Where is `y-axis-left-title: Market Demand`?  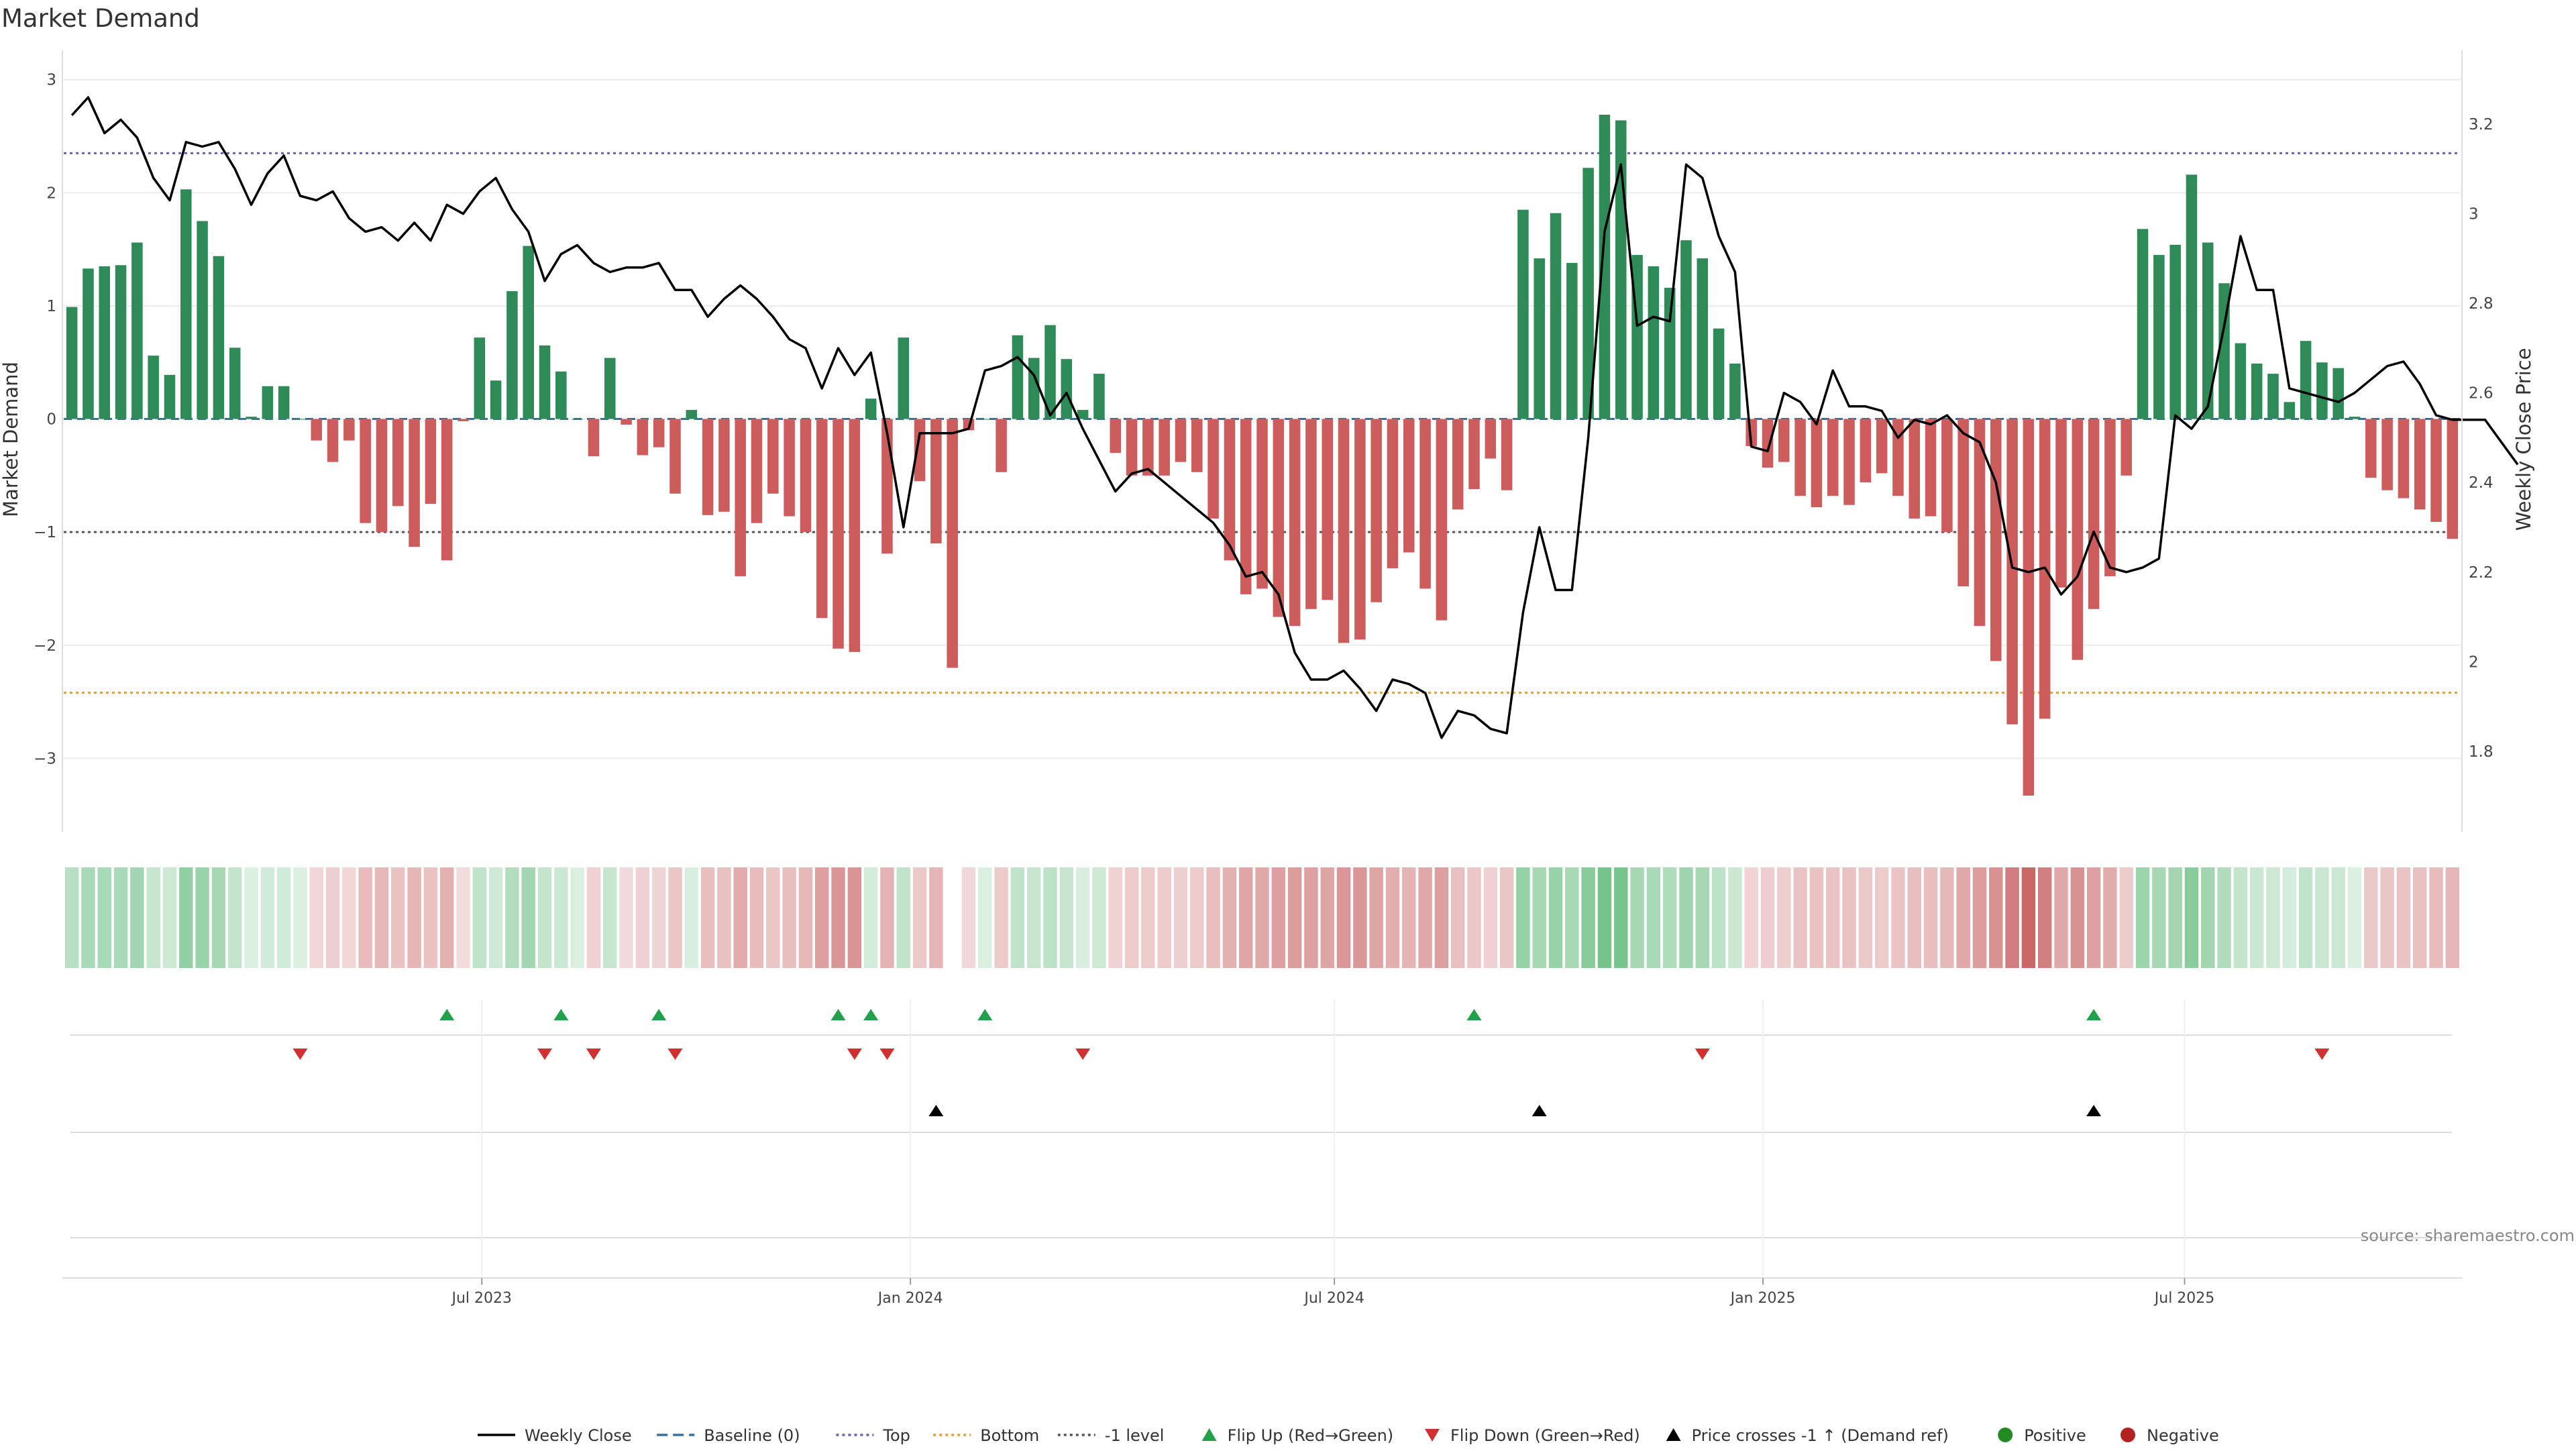
y-axis-left-title: Market Demand is located at coordinates (11, 439).